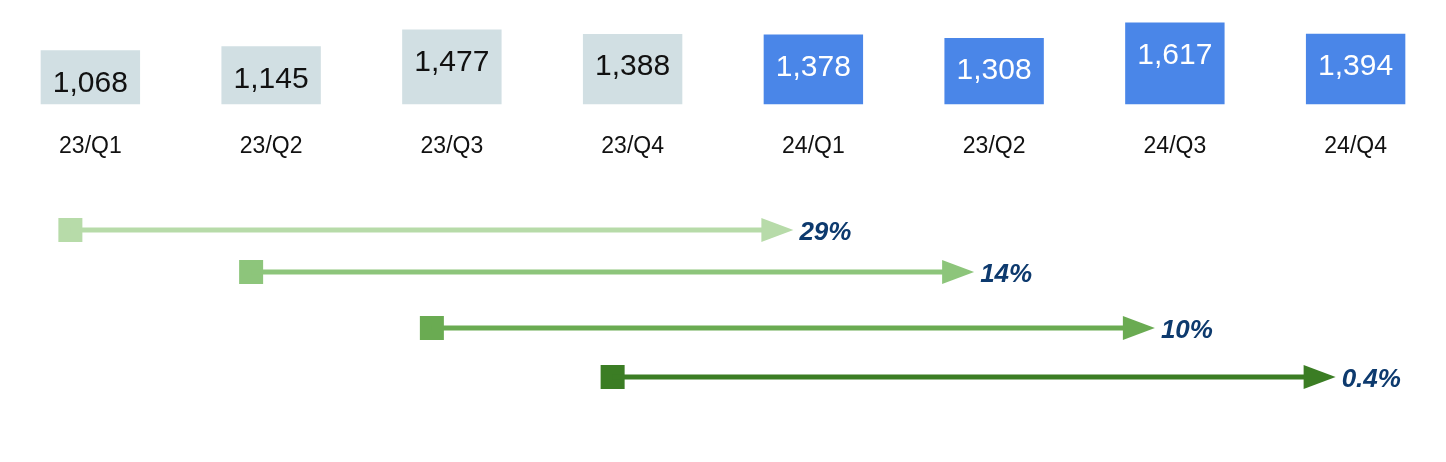  I want to click on data-label: 1,378, so click(813, 65).